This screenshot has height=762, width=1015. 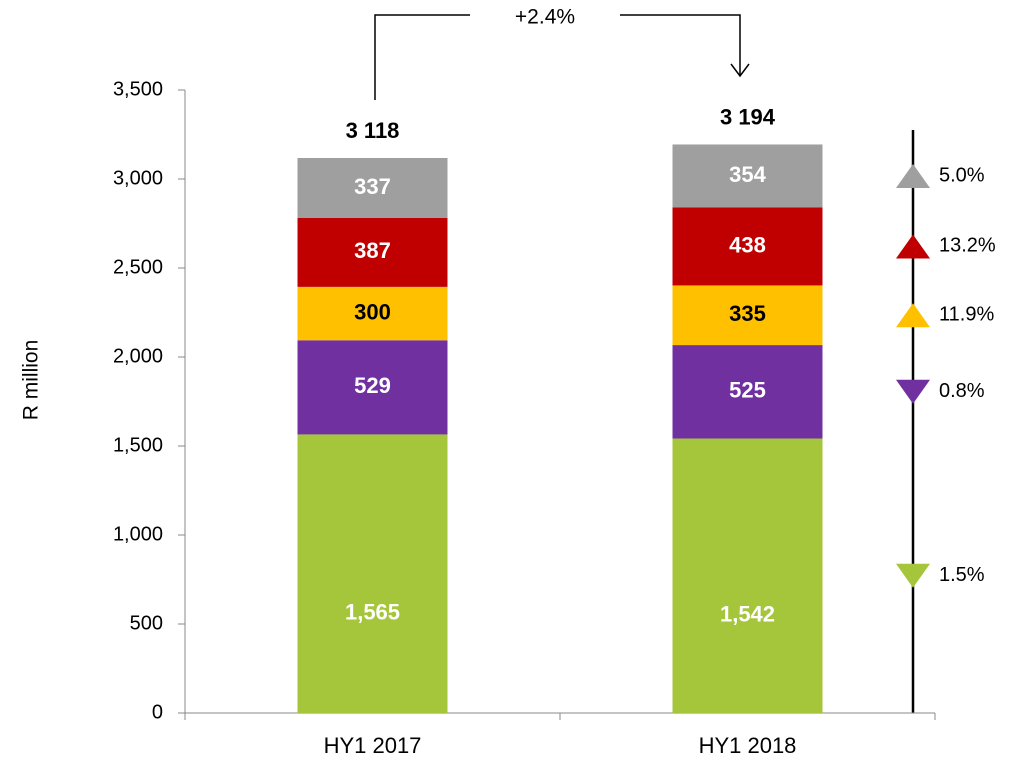 I want to click on x-tick-label: HY1 2018, so click(x=748, y=745).